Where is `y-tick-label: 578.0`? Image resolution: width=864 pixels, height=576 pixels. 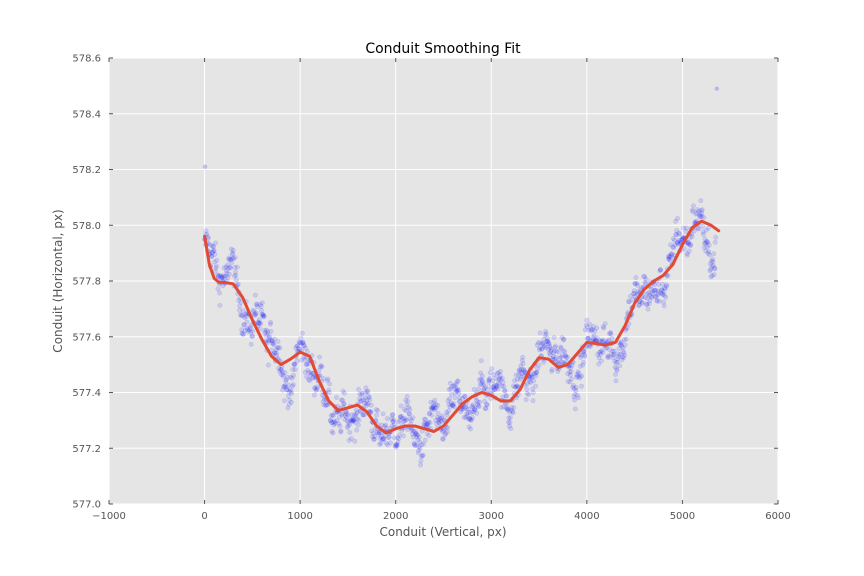 y-tick-label: 578.0 is located at coordinates (86, 226).